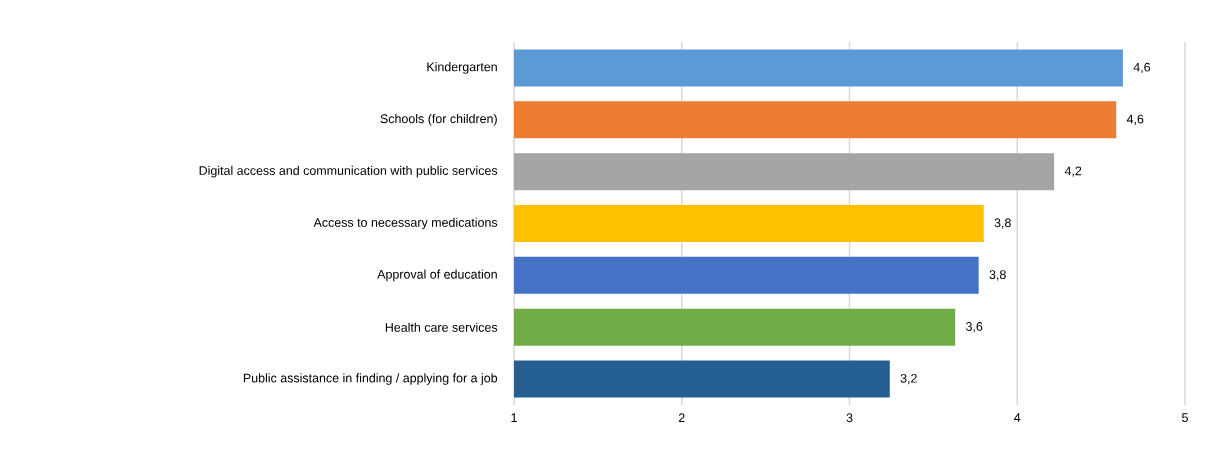 This screenshot has width=1206, height=457. Describe the element at coordinates (1185, 418) in the screenshot. I see `x-tick-label: 5` at that location.